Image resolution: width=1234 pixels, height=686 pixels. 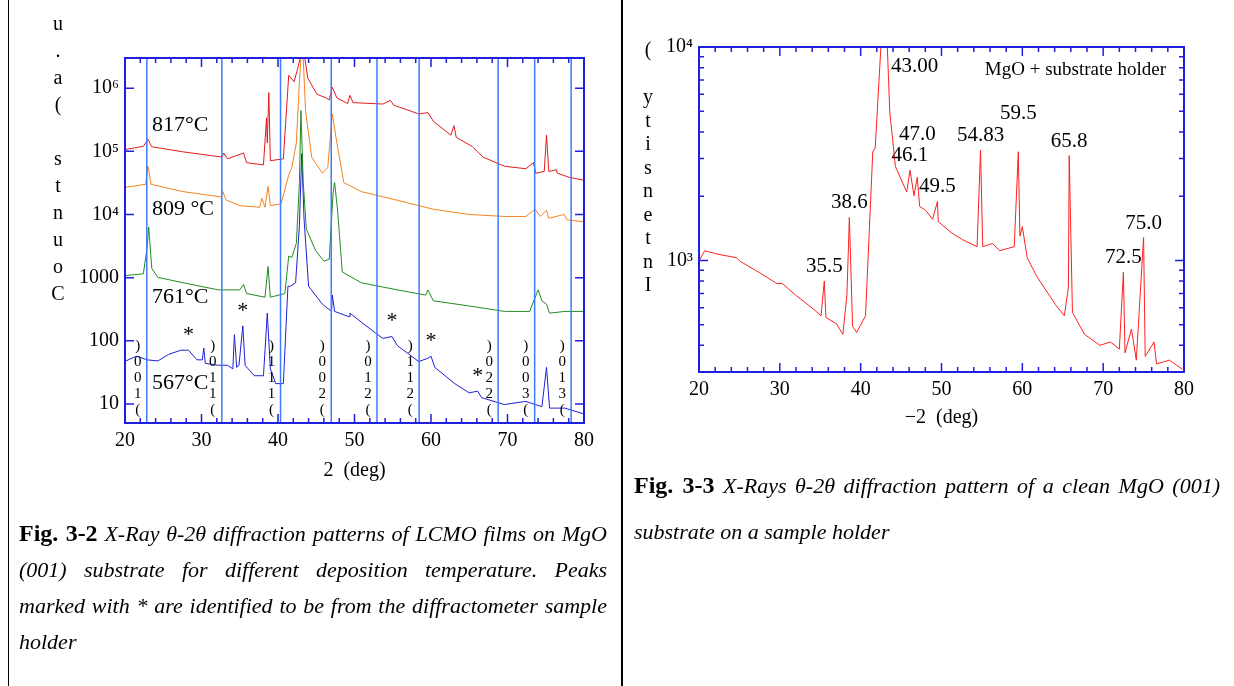 I want to click on y-tick-label: 1000, so click(x=99, y=275).